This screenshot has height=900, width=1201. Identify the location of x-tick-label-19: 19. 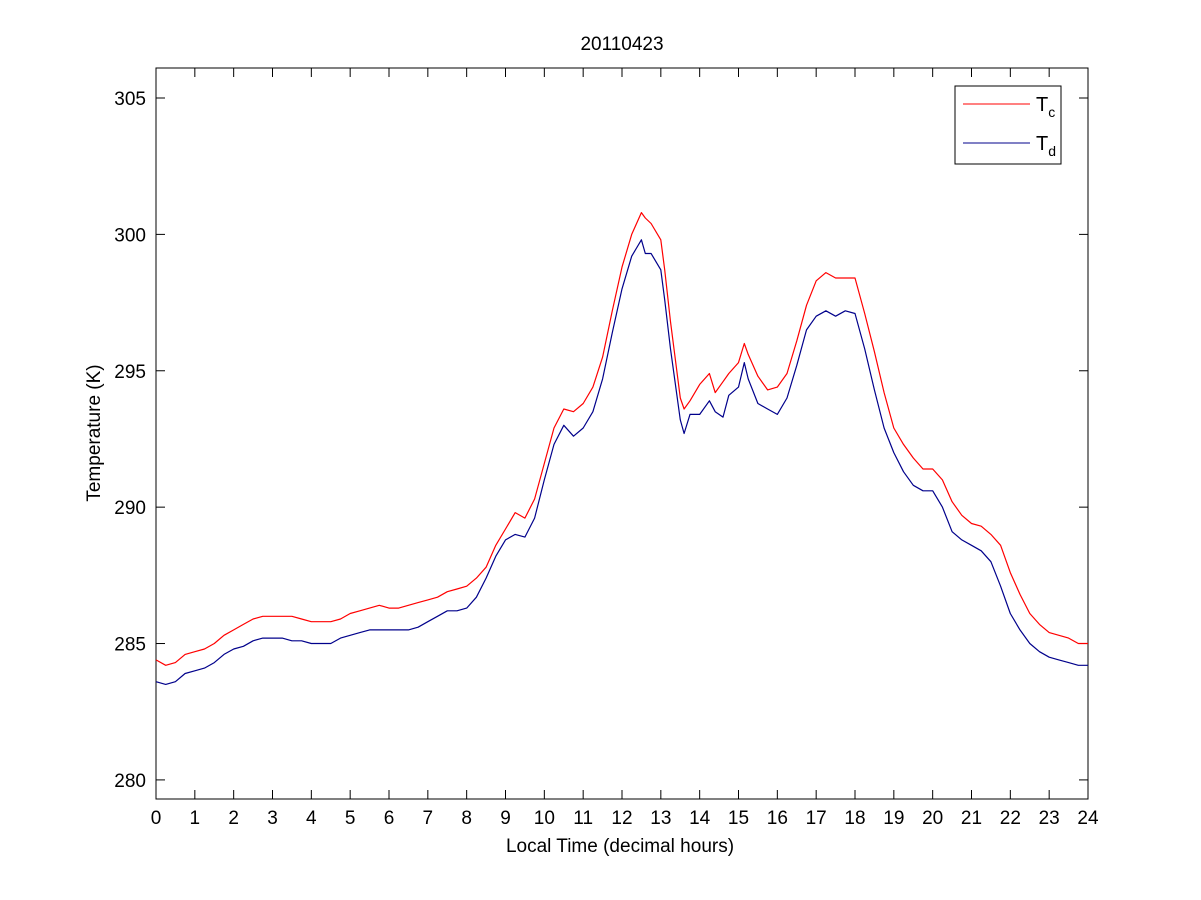
(893, 818).